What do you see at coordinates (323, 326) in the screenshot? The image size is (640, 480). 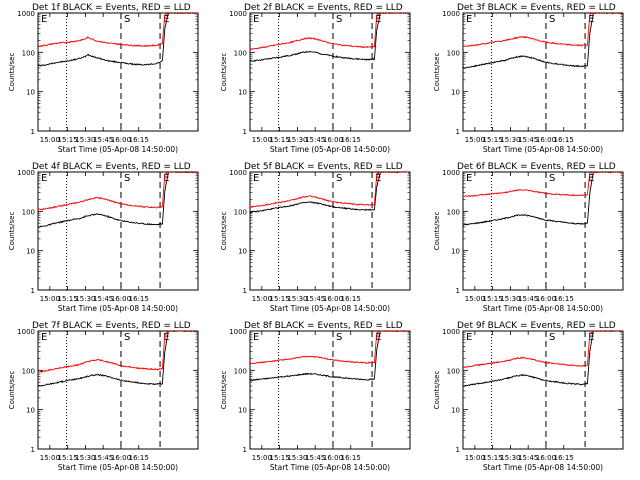 I see `panel-title: Det 8f BLACK = Events, RED = LLD` at bounding box center [323, 326].